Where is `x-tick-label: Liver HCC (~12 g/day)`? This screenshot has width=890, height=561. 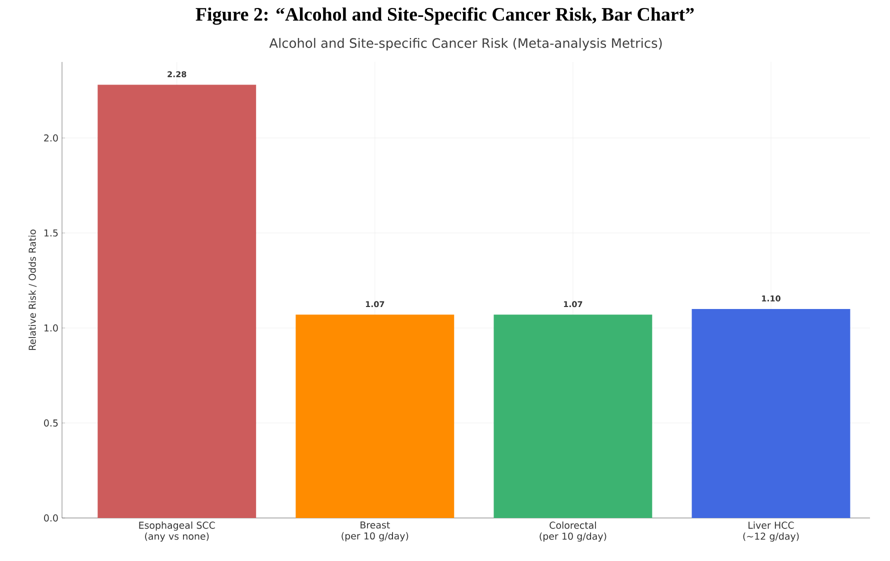 x-tick-label: Liver HCC (~12 g/day) is located at coordinates (771, 532).